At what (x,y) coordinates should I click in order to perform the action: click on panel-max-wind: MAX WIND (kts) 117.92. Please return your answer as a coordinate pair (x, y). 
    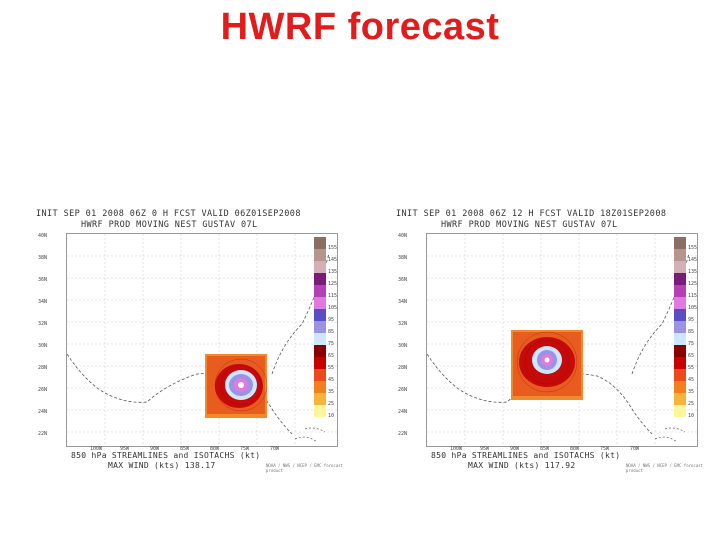
    Looking at the image, I should click on (522, 465).